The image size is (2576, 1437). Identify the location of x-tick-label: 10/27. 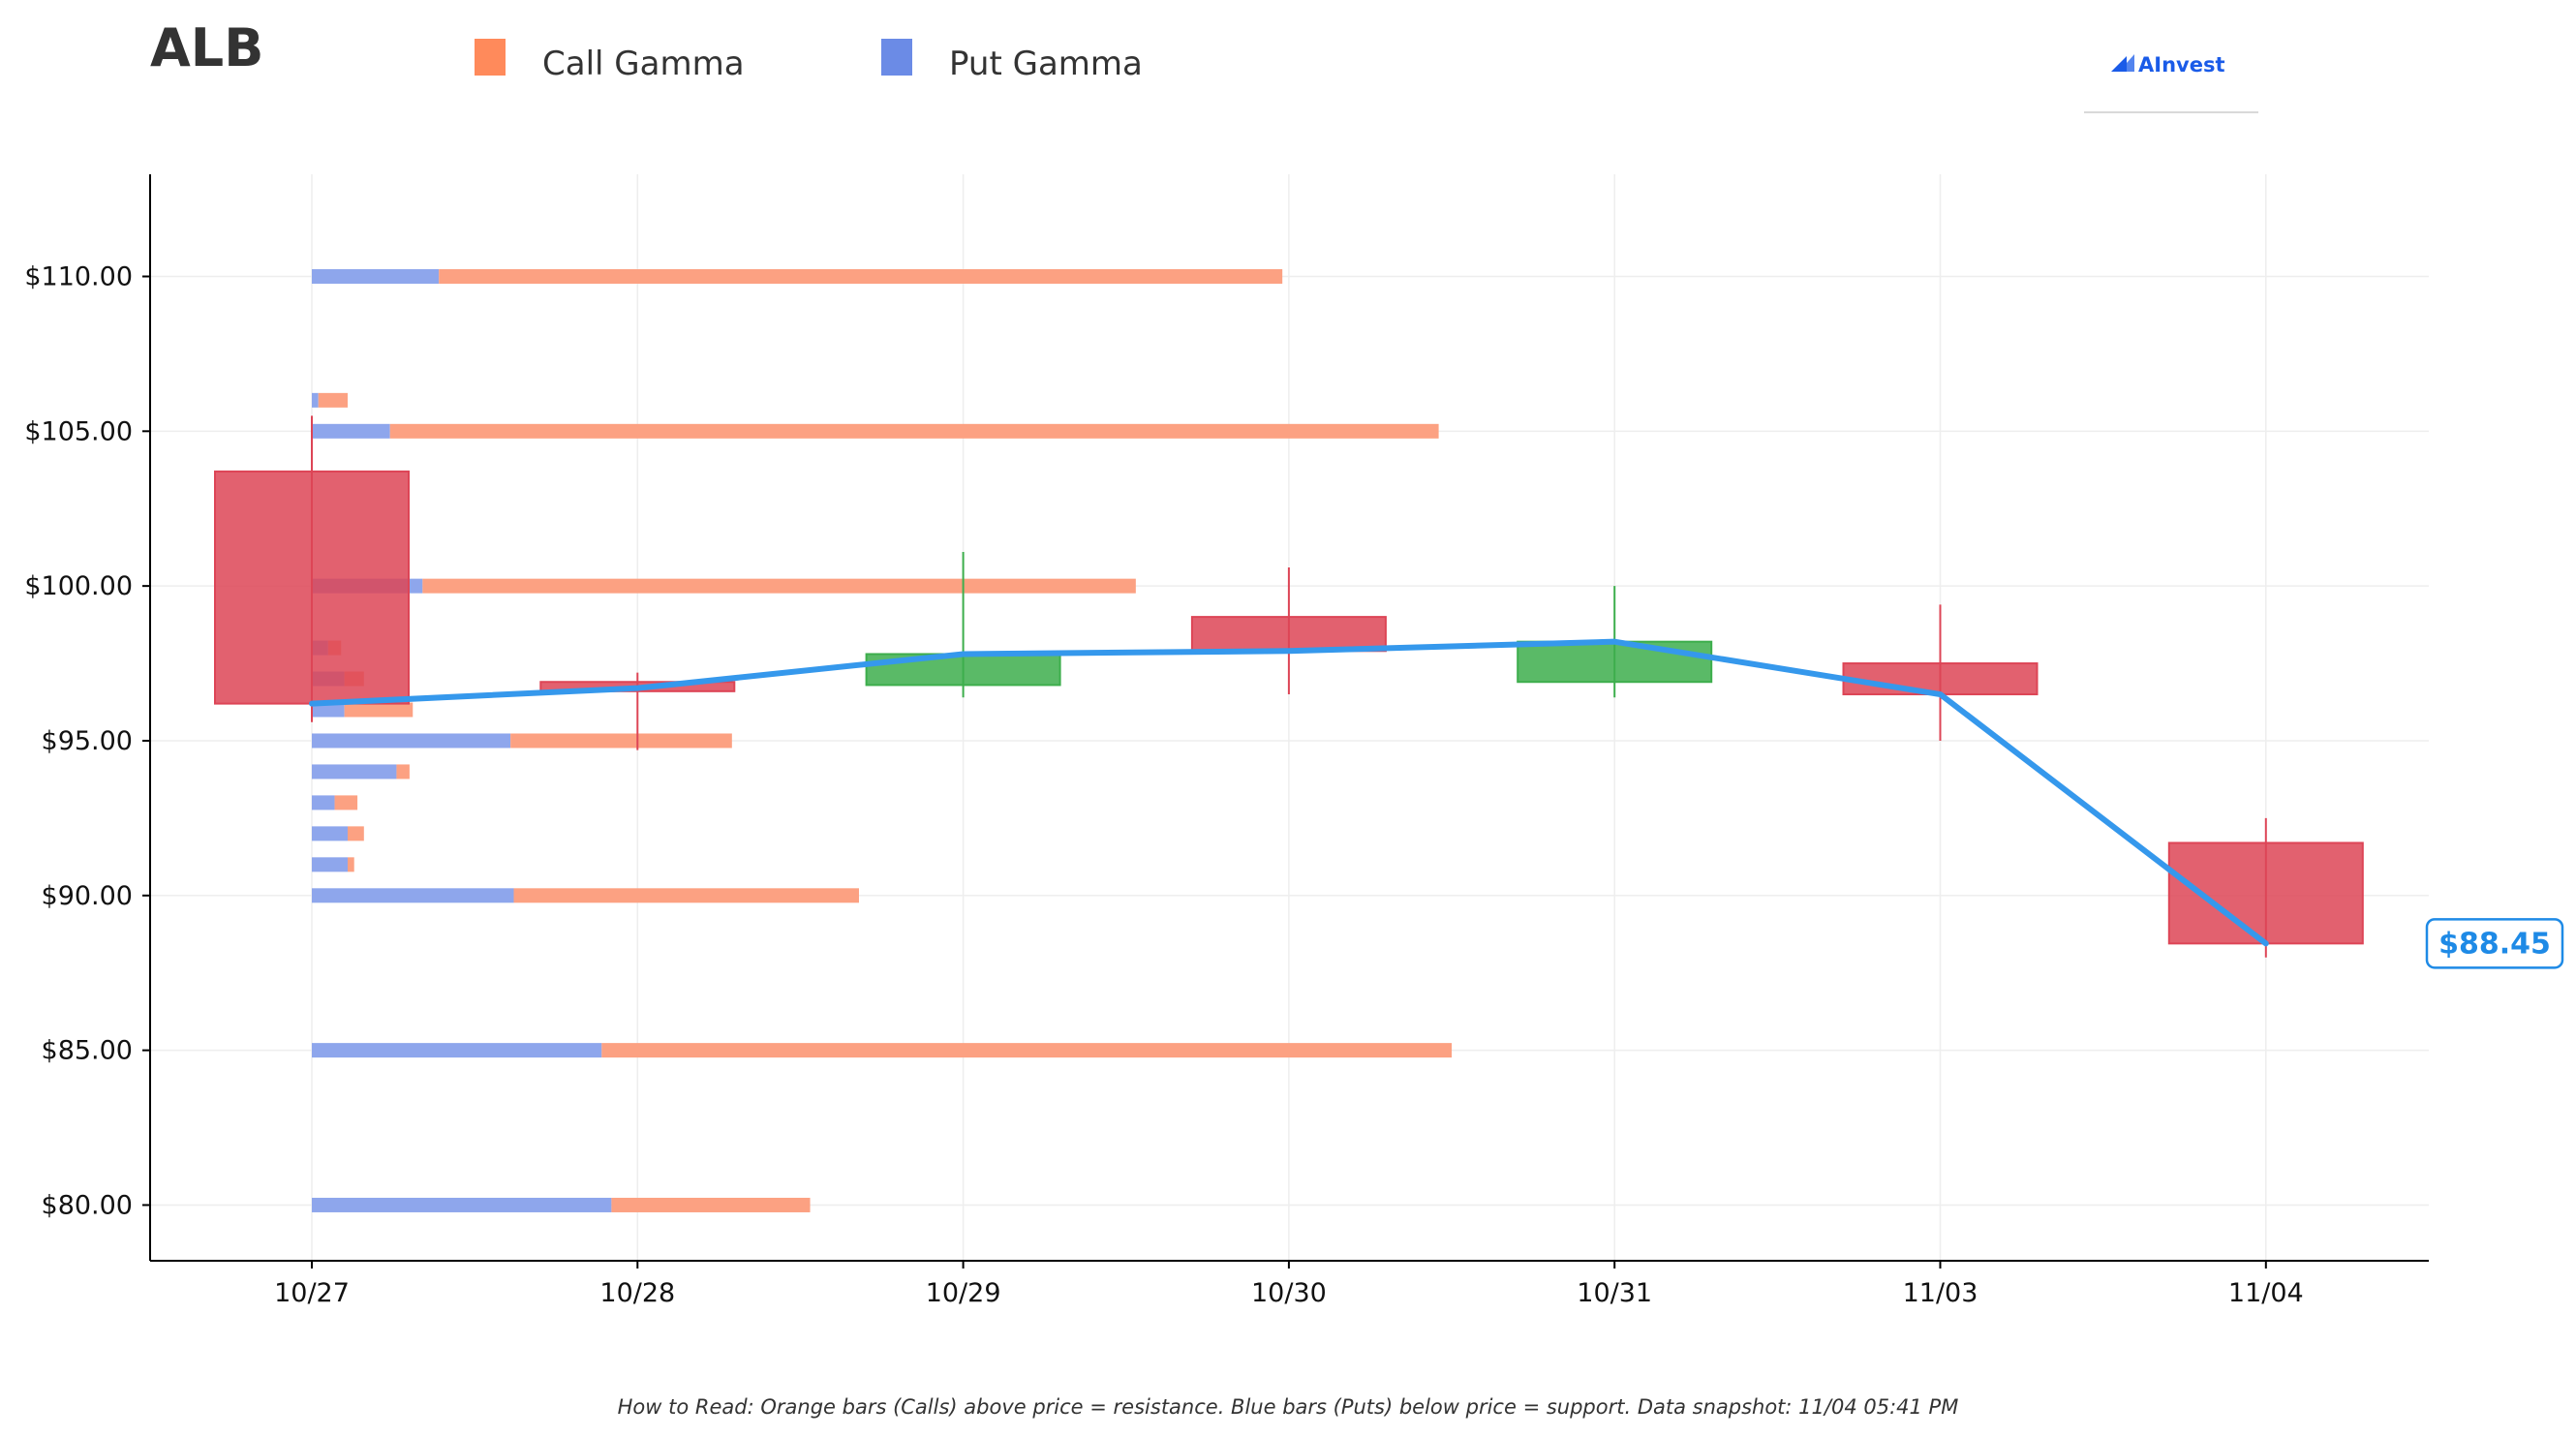
(312, 1293).